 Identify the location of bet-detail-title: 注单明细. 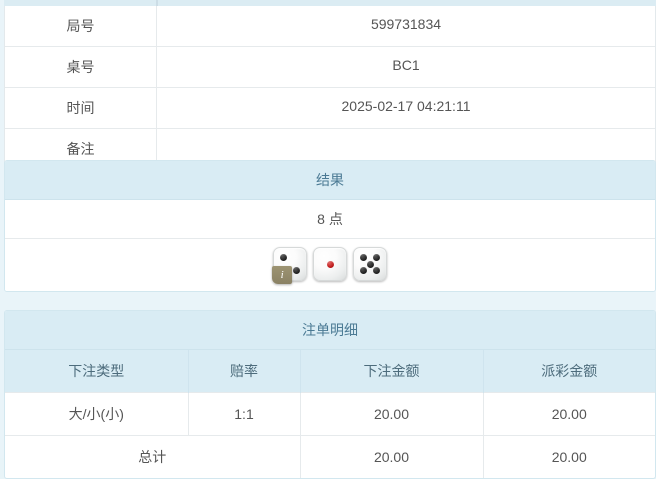
(330, 330).